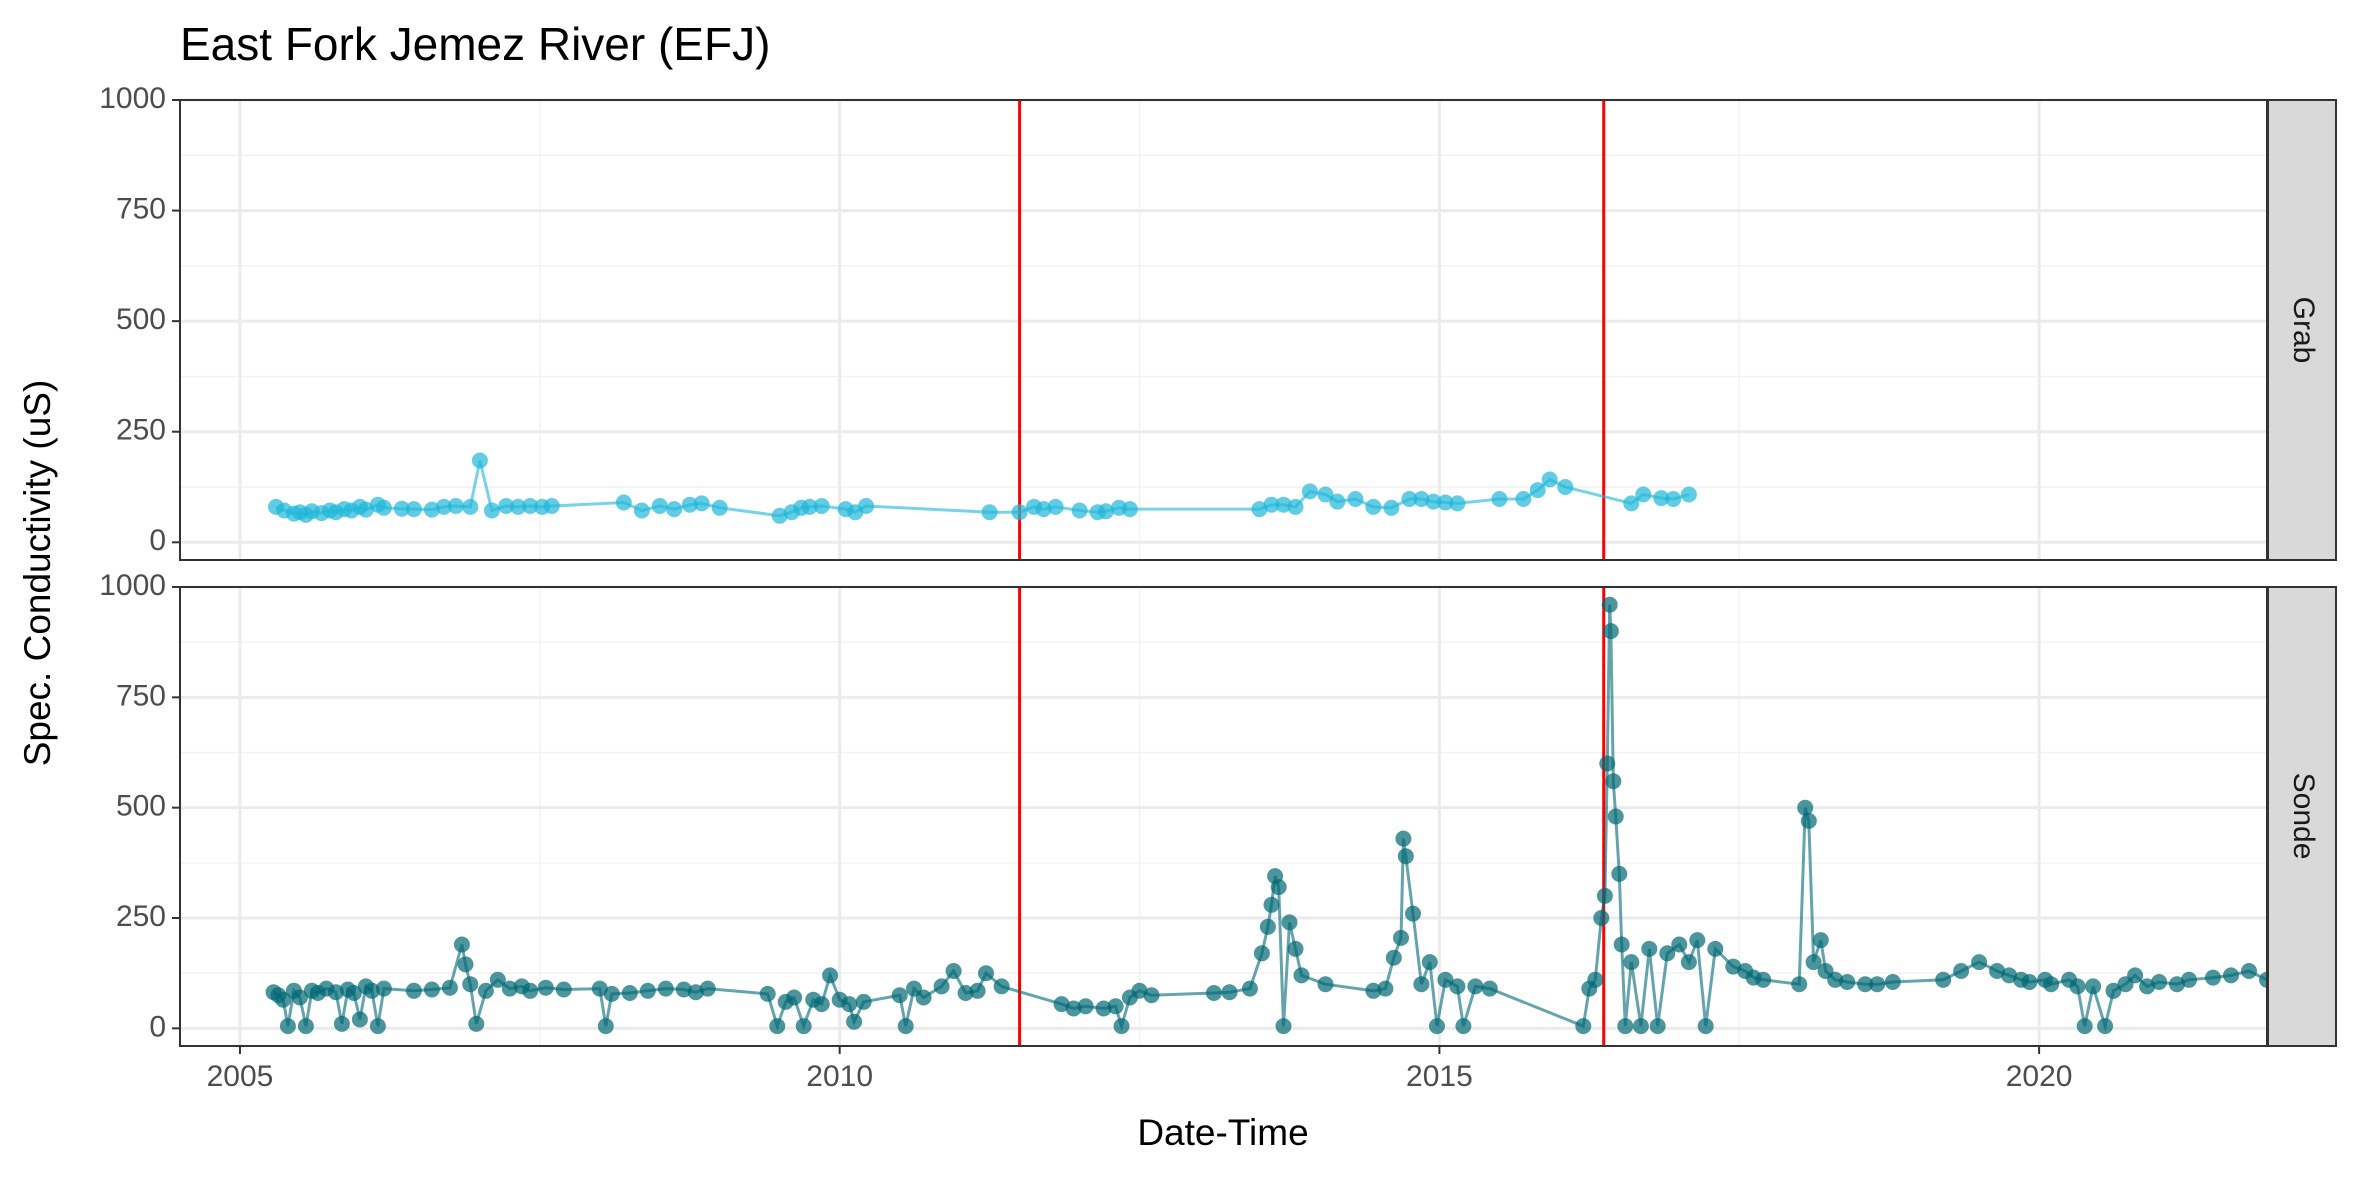  What do you see at coordinates (157, 540) in the screenshot?
I see `y-tick-label: 0` at bounding box center [157, 540].